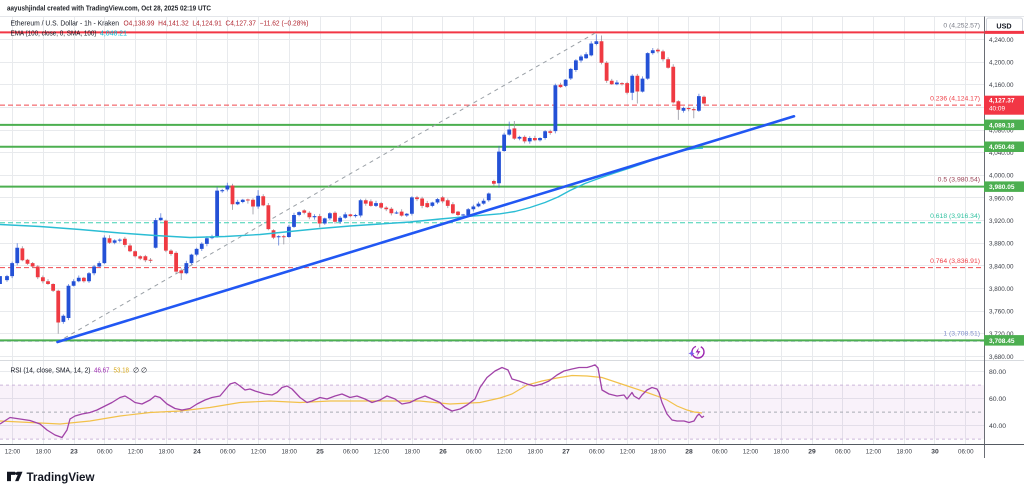 Image resolution: width=1024 pixels, height=493 pixels. I want to click on svg-text: 27, so click(566, 452).